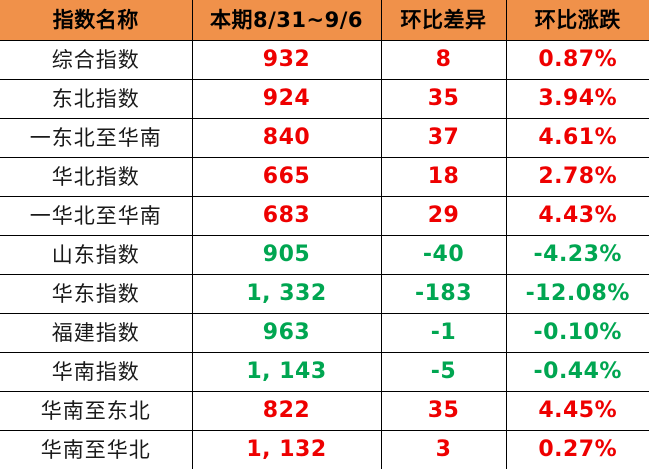 This screenshot has height=469, width=649. Describe the element at coordinates (577, 60) in the screenshot. I see `cell-change-rate: 0.87%` at that location.